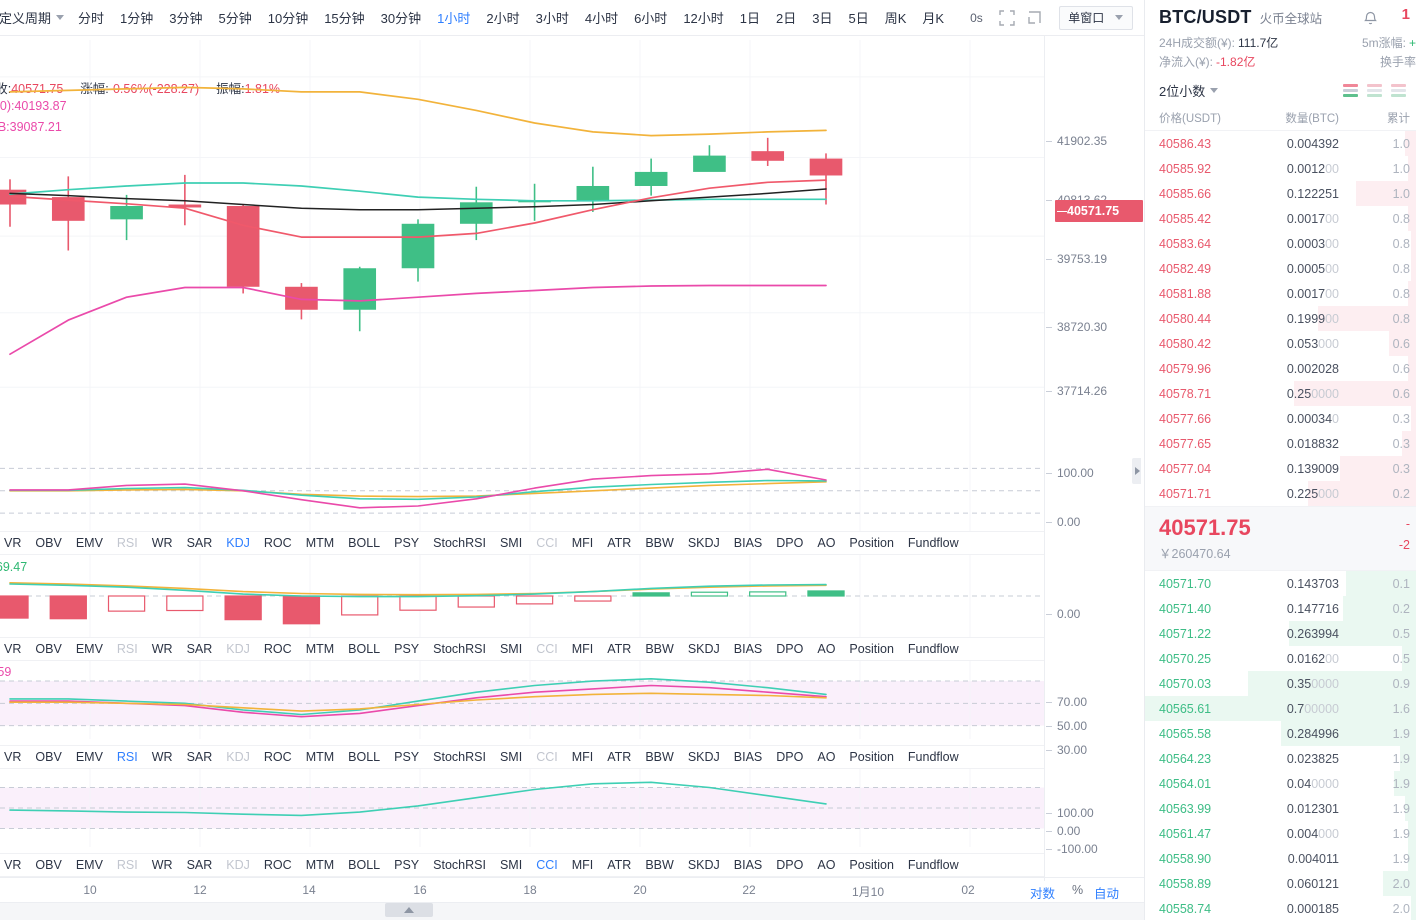 The width and height of the screenshot is (1416, 920). Describe the element at coordinates (1280, 468) in the screenshot. I see `ask-row: 40577.04 0.139009 0.3` at that location.